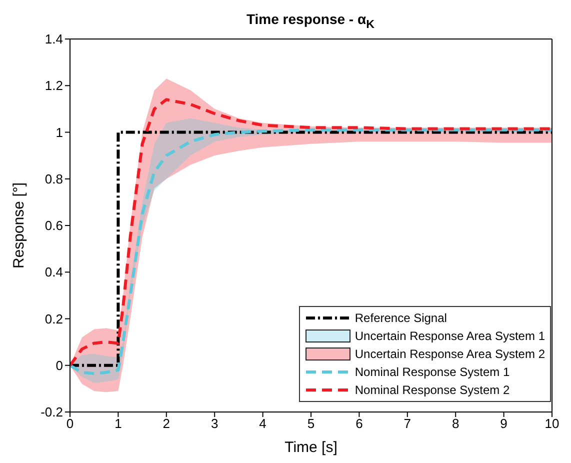 This screenshot has height=463, width=571. What do you see at coordinates (311, 447) in the screenshot?
I see `x-axis-title: Time [s]` at bounding box center [311, 447].